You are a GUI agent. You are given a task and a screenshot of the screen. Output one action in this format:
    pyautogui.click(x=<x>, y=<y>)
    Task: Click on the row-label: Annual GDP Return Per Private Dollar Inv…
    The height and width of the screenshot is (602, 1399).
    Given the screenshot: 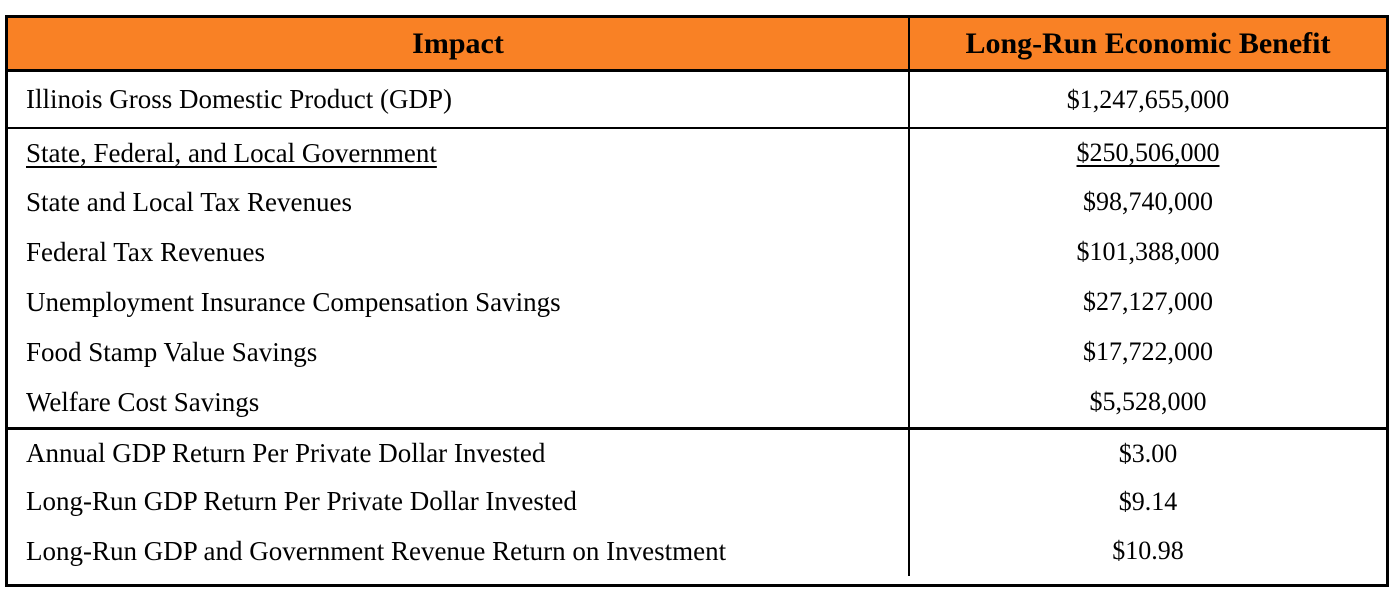 What is the action you would take?
    pyautogui.click(x=286, y=453)
    